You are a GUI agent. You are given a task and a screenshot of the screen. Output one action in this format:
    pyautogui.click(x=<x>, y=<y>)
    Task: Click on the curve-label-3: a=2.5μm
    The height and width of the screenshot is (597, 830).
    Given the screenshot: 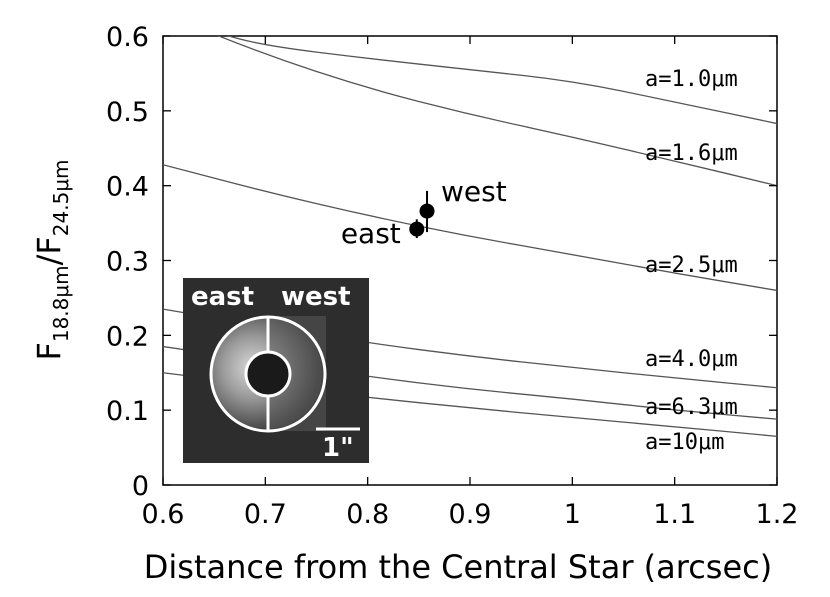 What is the action you would take?
    pyautogui.click(x=691, y=265)
    